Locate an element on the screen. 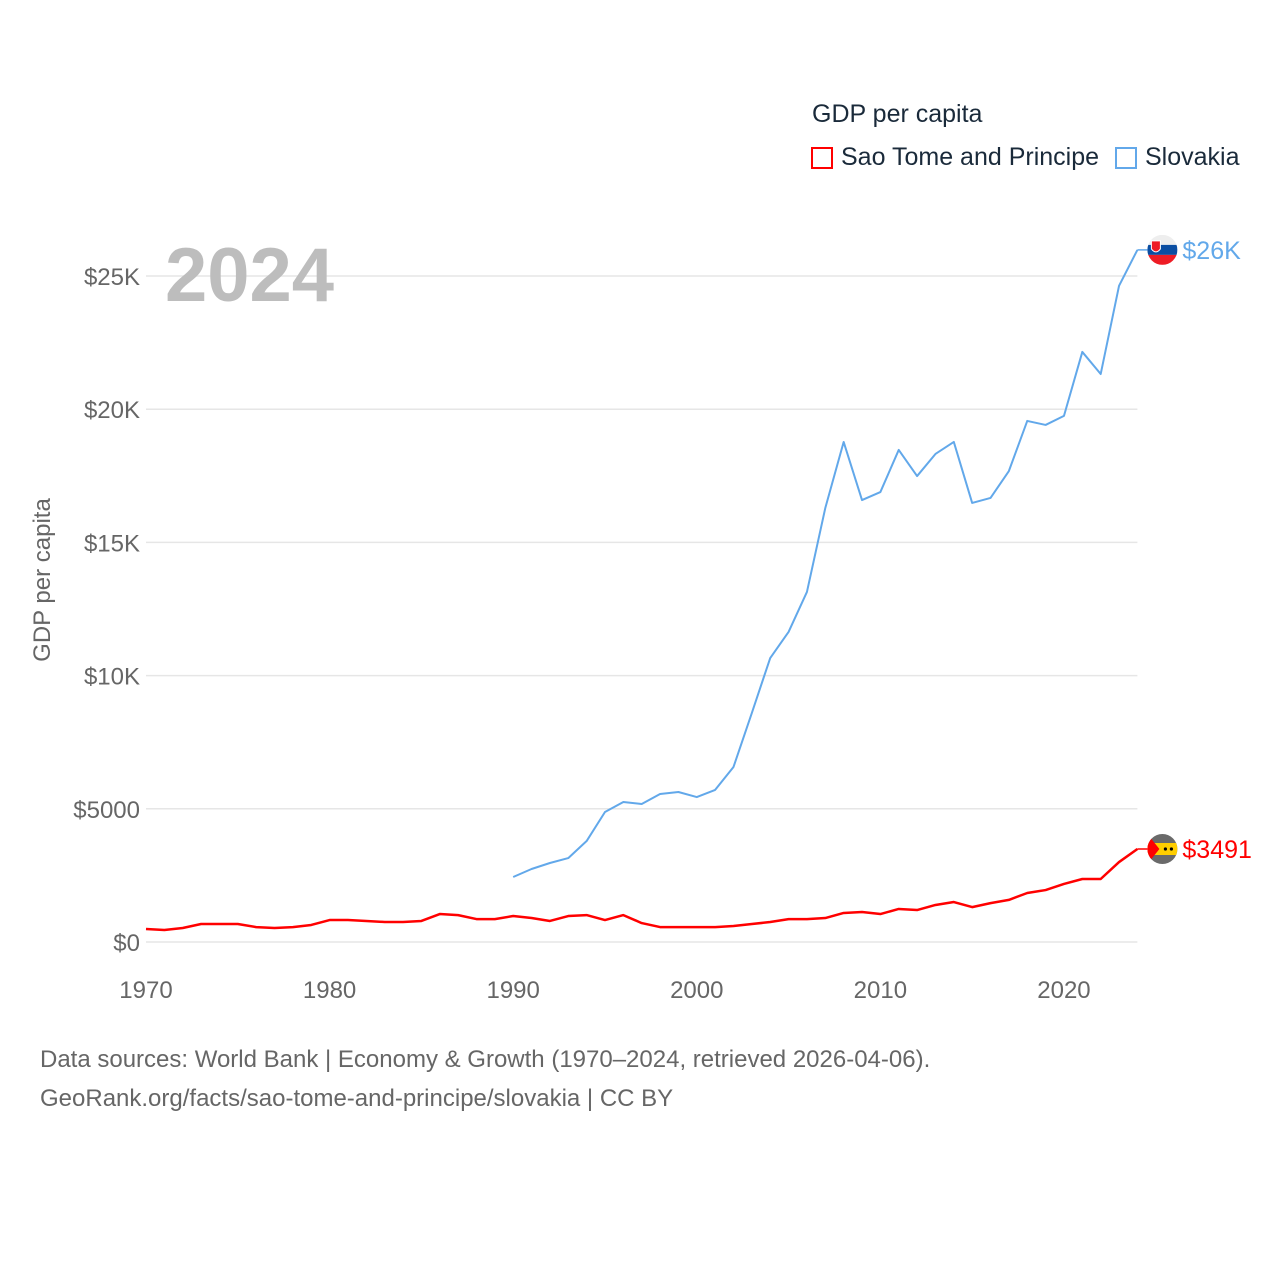 This screenshot has height=1280, width=1280. legend-label: Slovakia is located at coordinates (1192, 157).